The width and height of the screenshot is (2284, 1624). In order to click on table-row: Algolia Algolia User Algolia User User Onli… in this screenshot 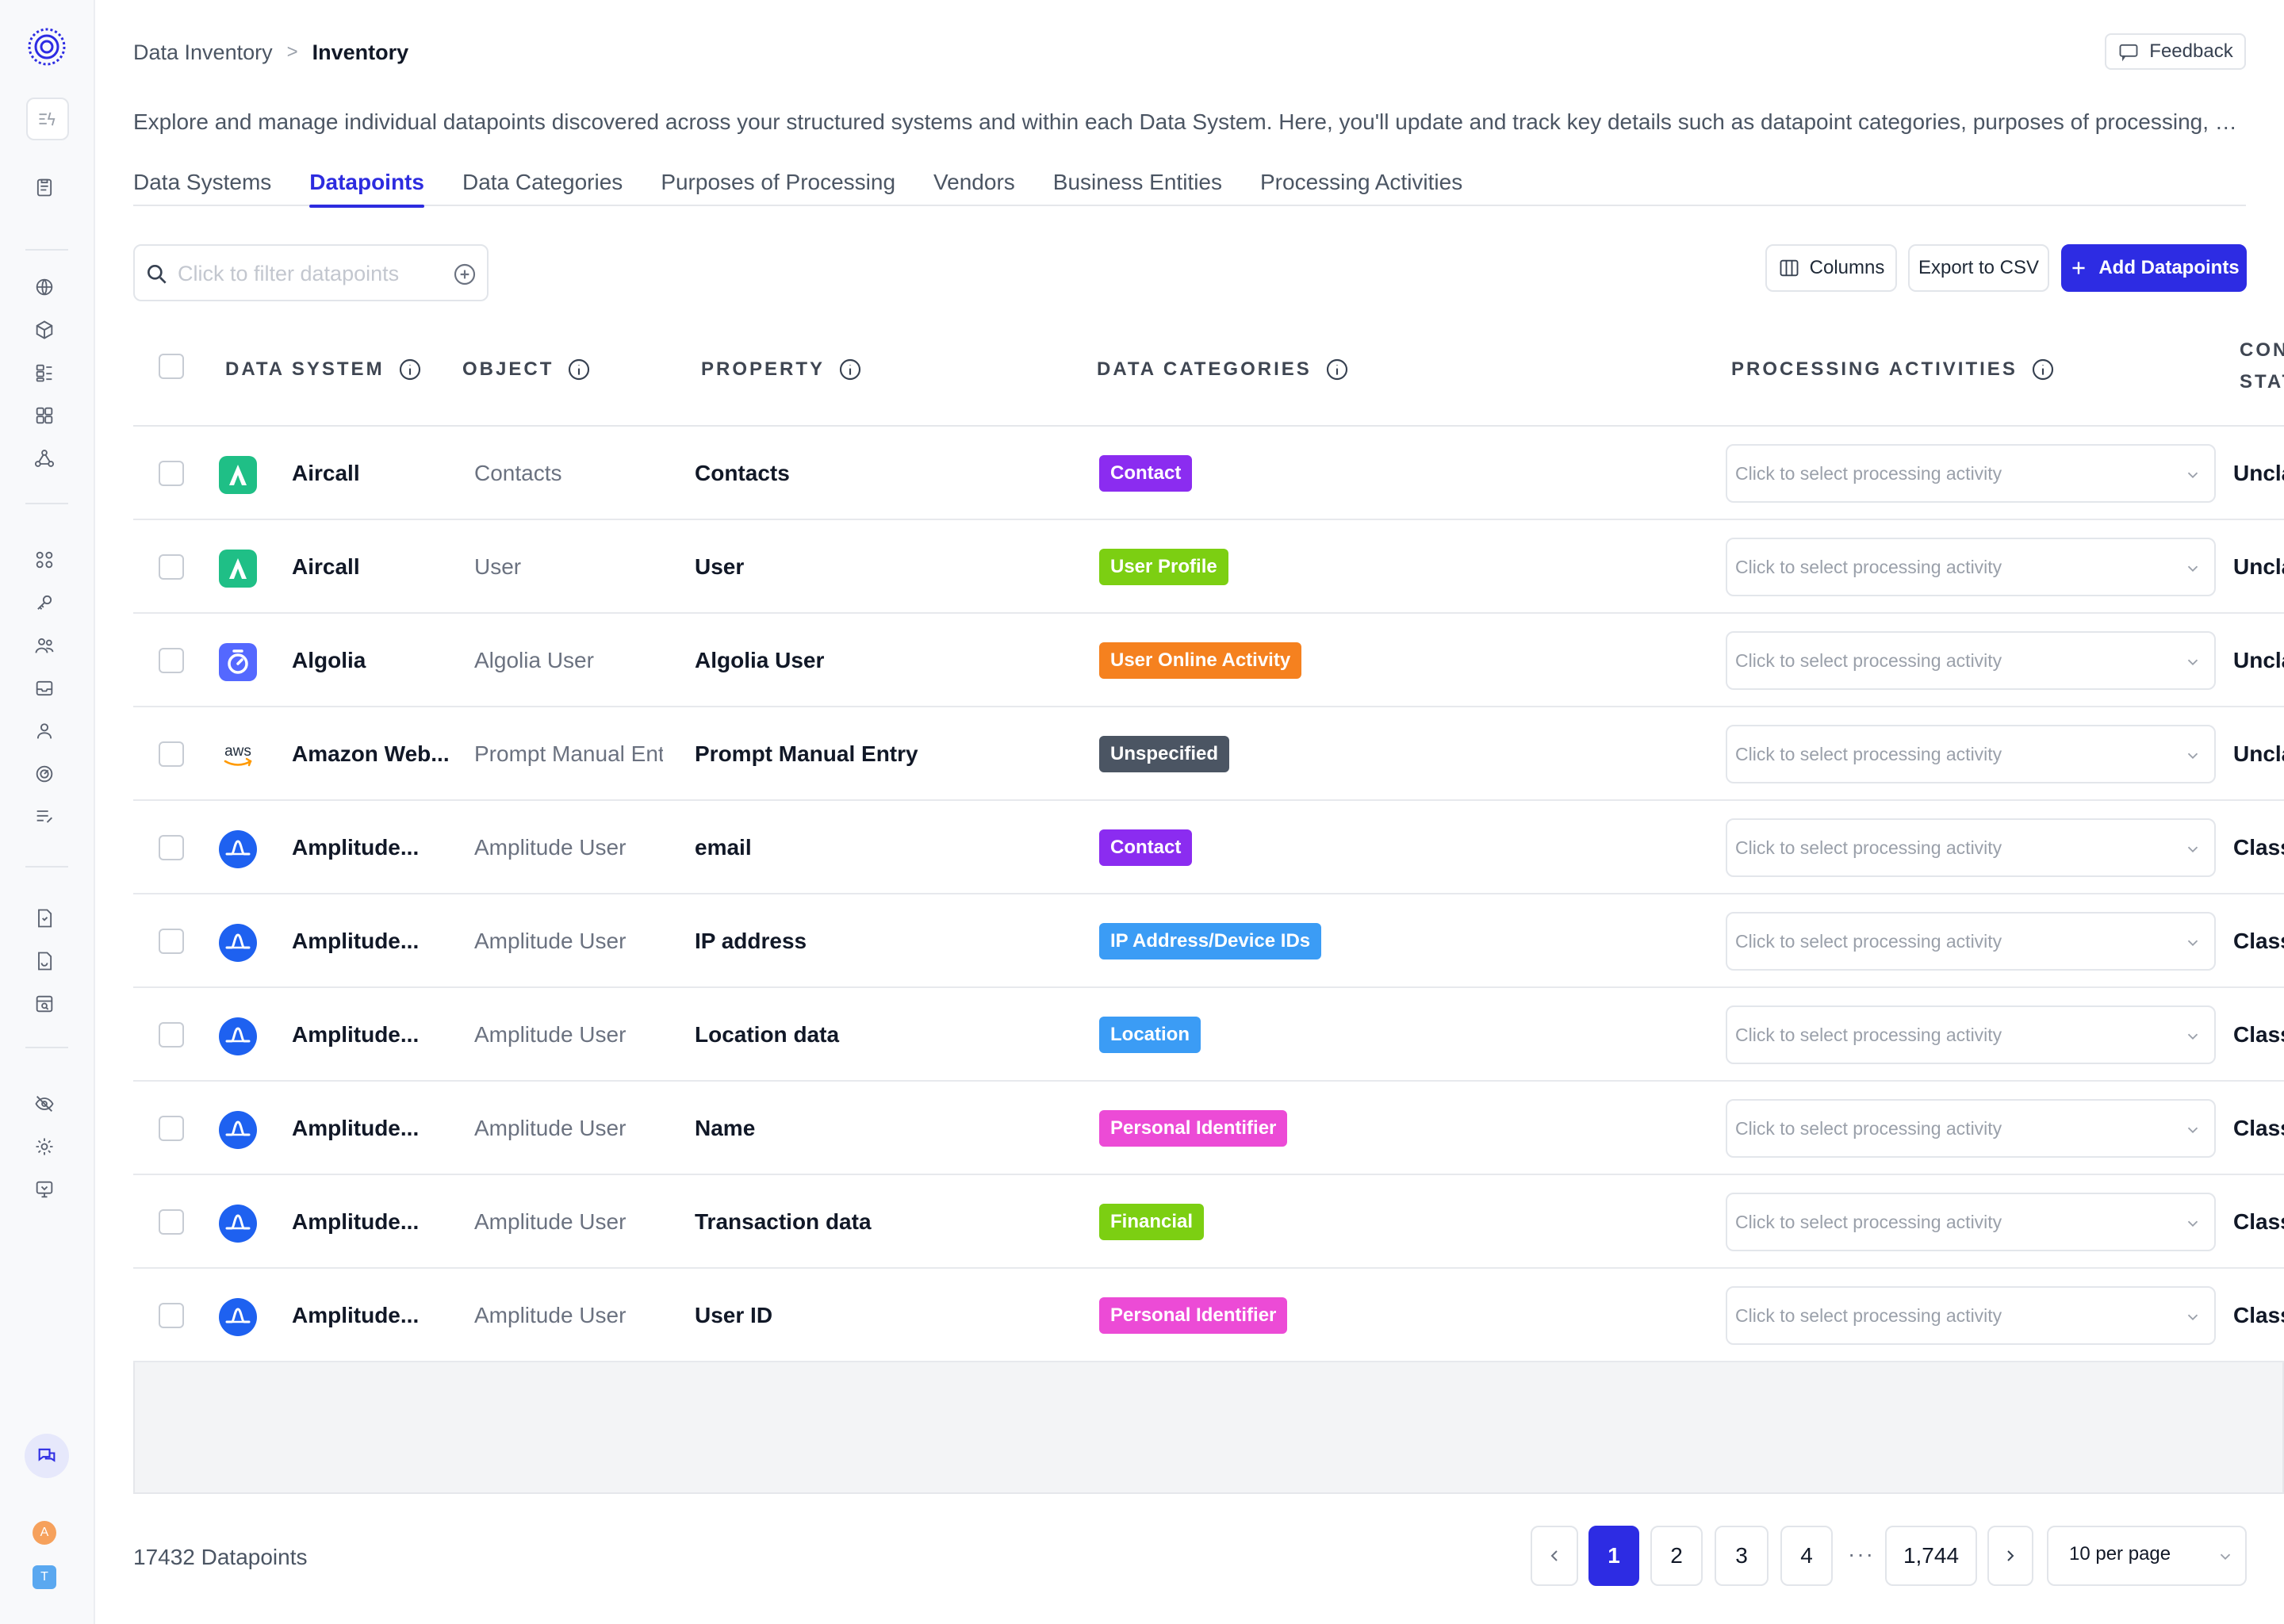, I will do `click(1208, 660)`.